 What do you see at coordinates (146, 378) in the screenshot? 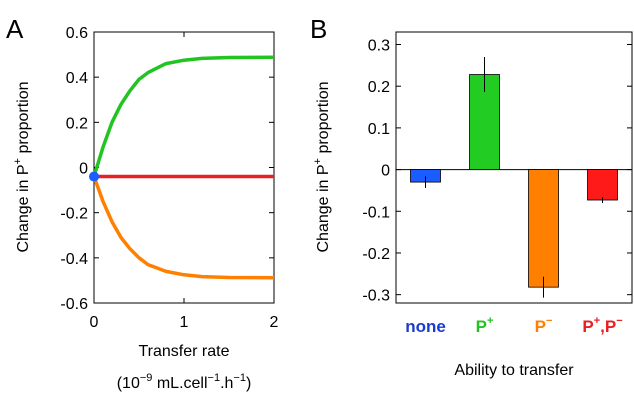
I see `units-exp1: −9` at bounding box center [146, 378].